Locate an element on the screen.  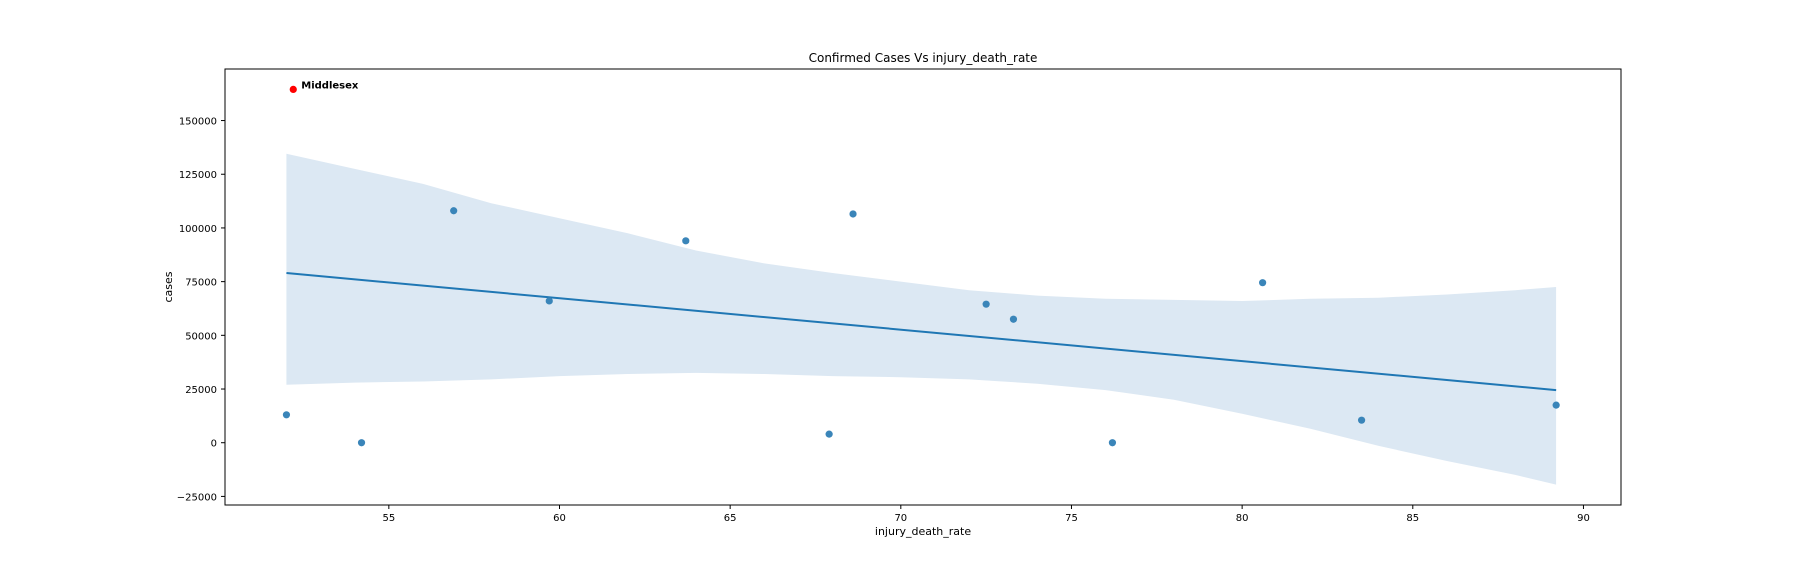
regression-line-layer is located at coordinates (921, 332).